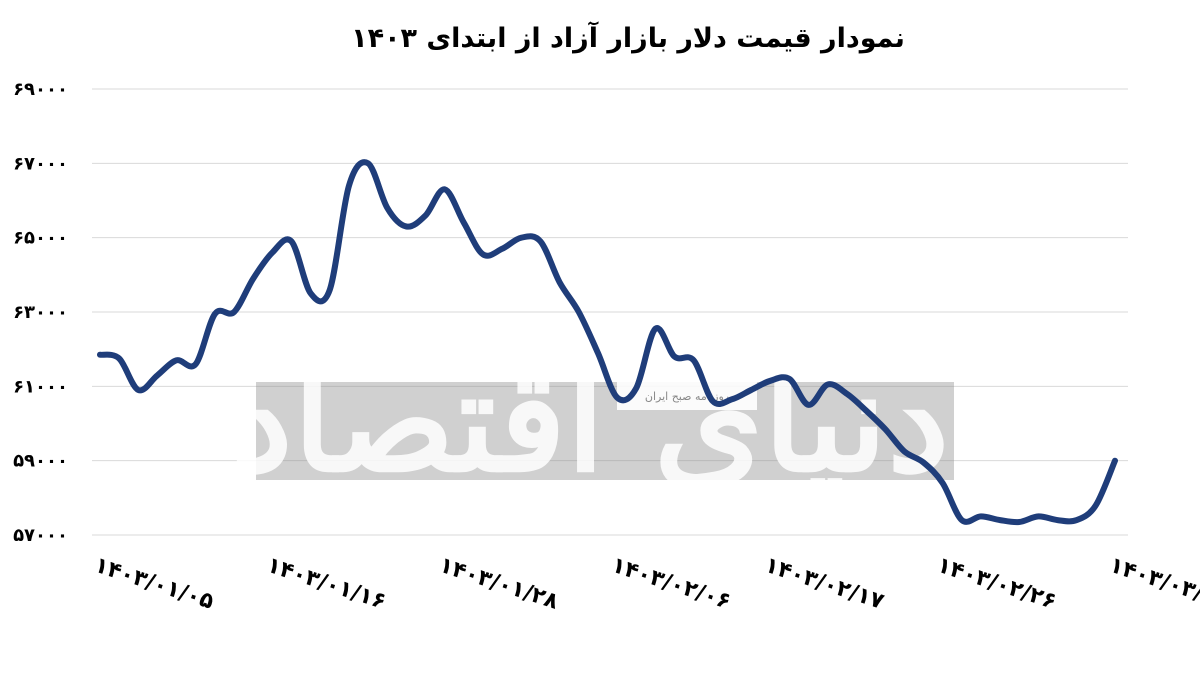  I want to click on x-tick-label: ۱۴۰۳/۰۱/۰۵, so click(153, 584).